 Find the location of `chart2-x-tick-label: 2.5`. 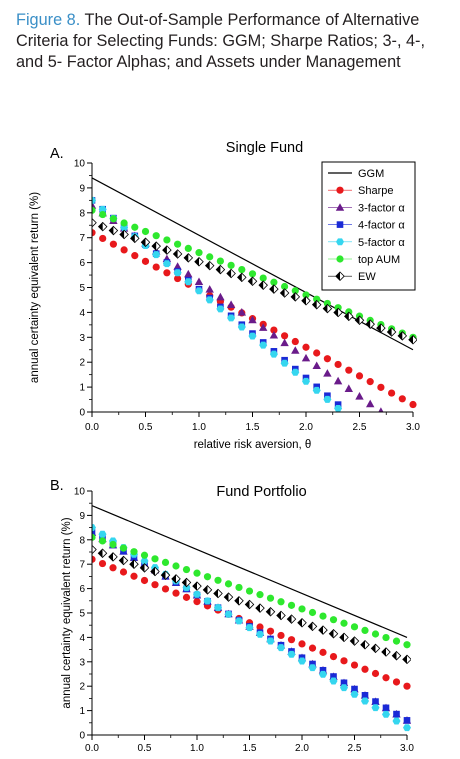

chart2-x-tick-label: 2.5 is located at coordinates (355, 748).